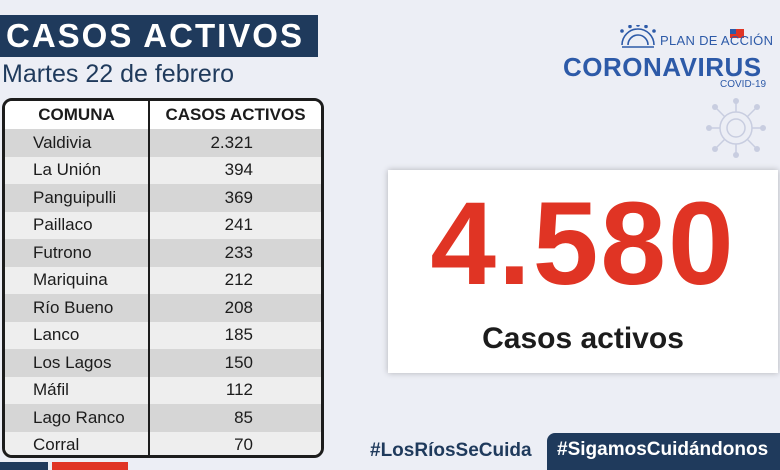 The height and width of the screenshot is (470, 780). What do you see at coordinates (77, 253) in the screenshot?
I see `comuna-cell: Futrono` at bounding box center [77, 253].